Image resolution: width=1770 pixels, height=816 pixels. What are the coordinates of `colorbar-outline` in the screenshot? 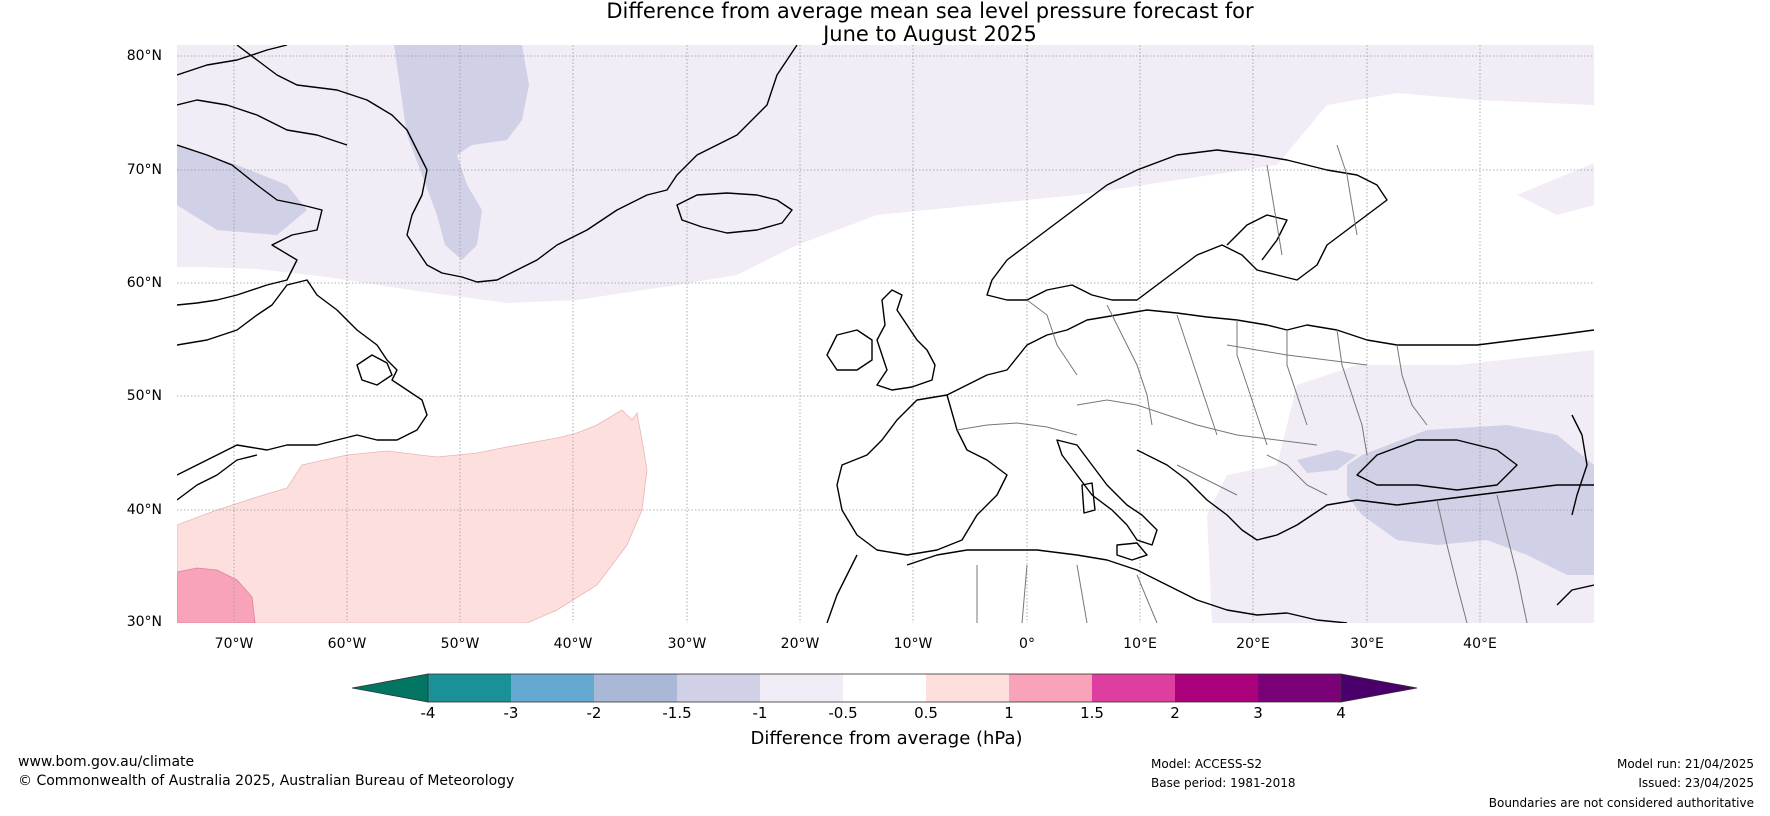 It's located at (884, 688).